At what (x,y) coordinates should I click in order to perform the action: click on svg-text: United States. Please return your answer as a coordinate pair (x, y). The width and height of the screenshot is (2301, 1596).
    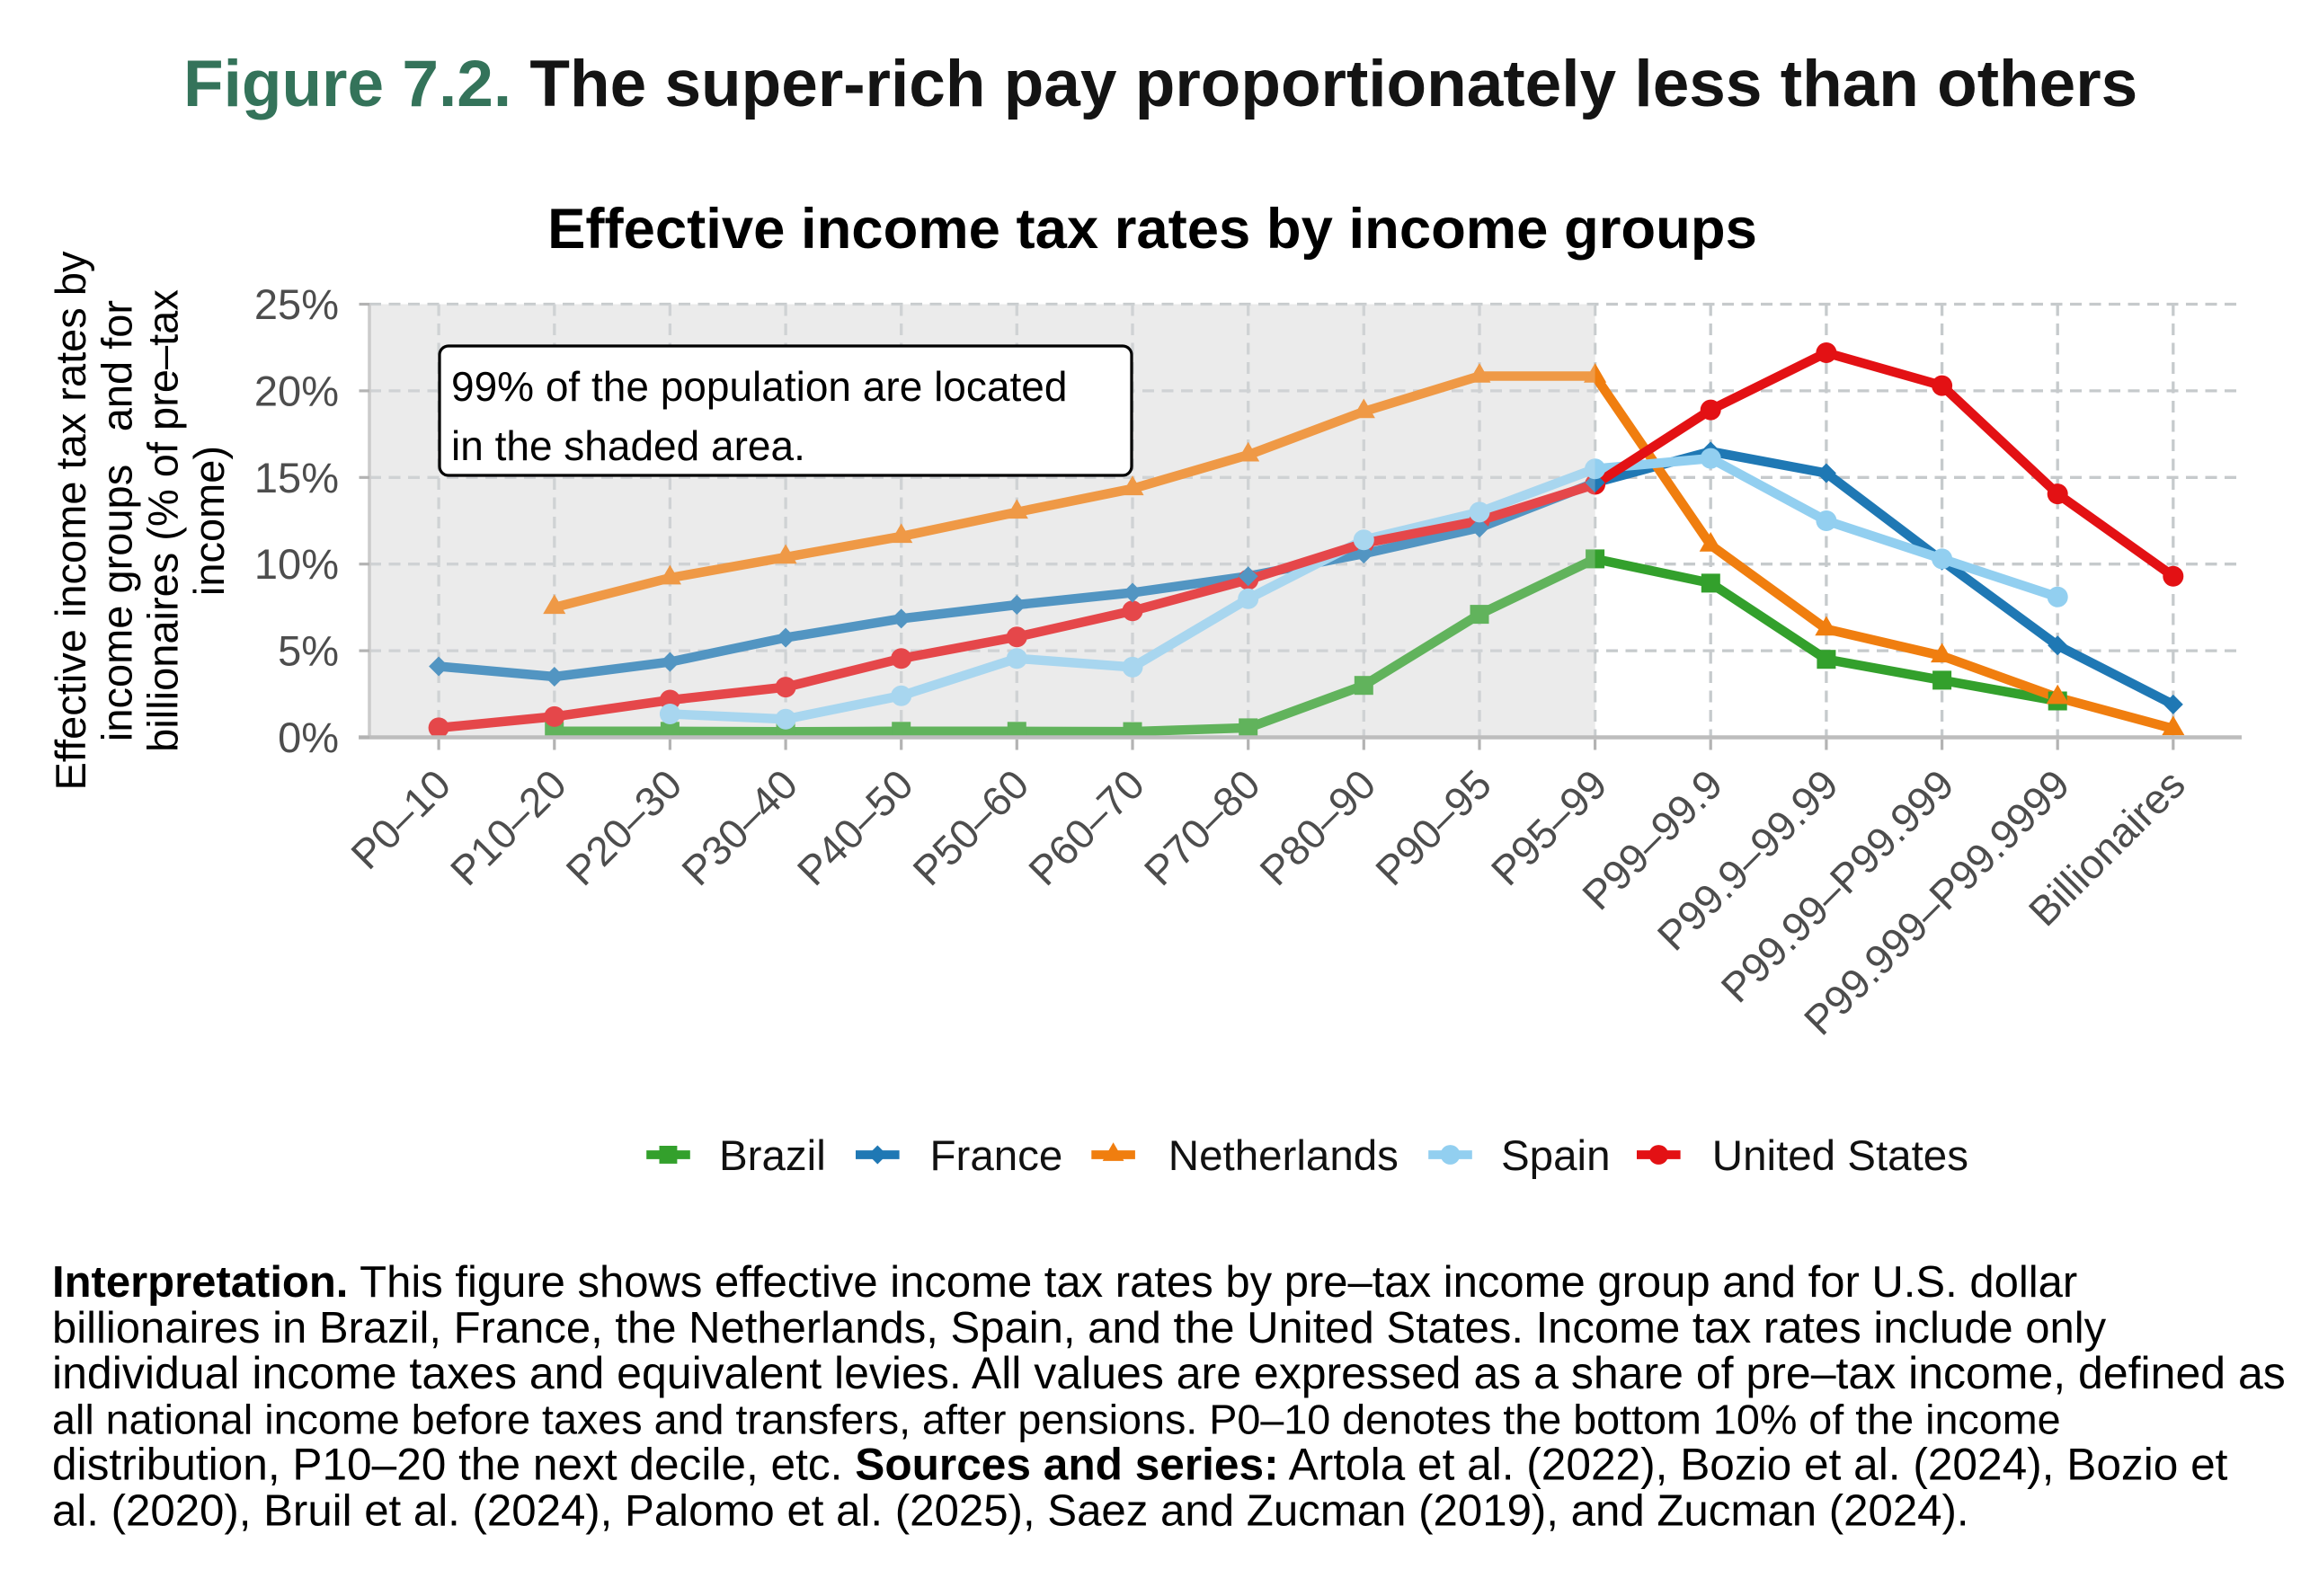
    Looking at the image, I should click on (1840, 1156).